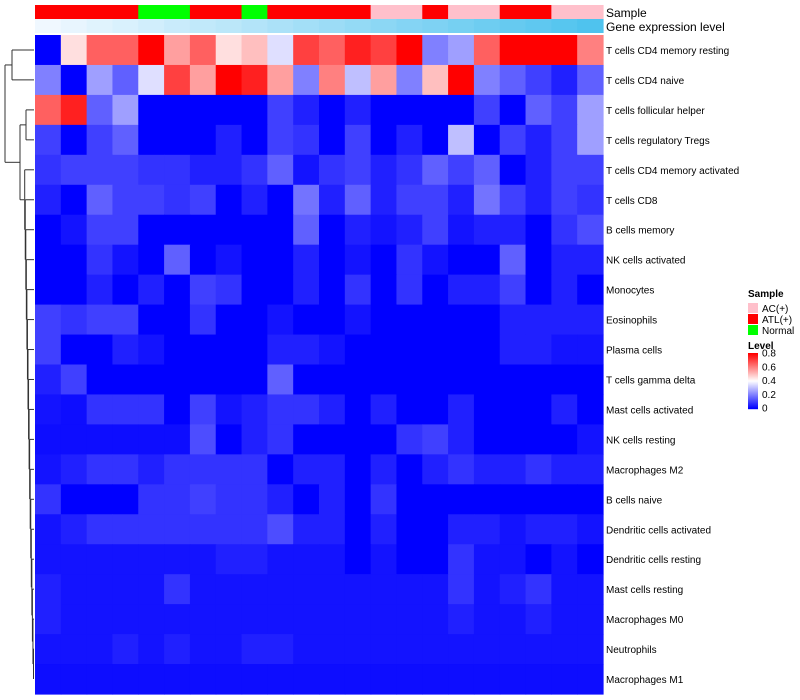 This screenshot has width=800, height=700. What do you see at coordinates (655, 111) in the screenshot?
I see `row-label: T cells follicular helper` at bounding box center [655, 111].